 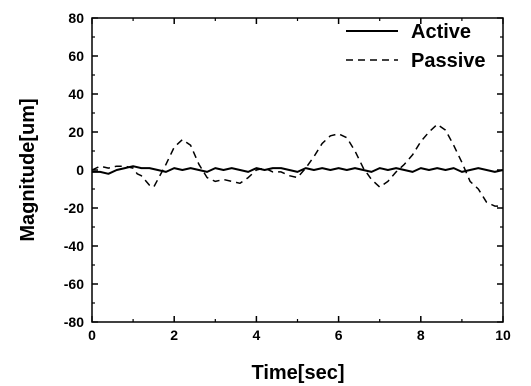 What do you see at coordinates (416, 46) in the screenshot?
I see `legend: Active Passive` at bounding box center [416, 46].